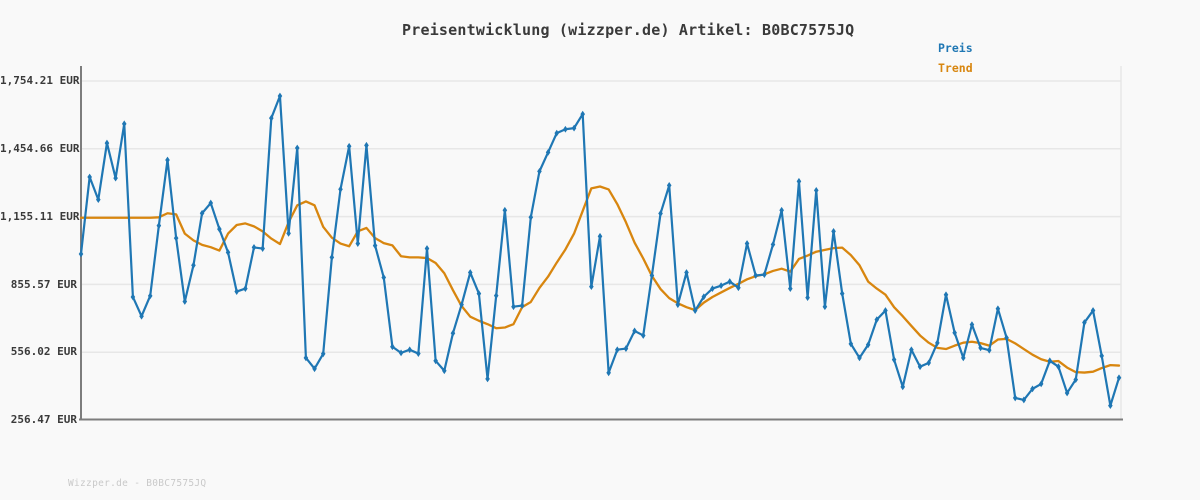 The image size is (1200, 500). What do you see at coordinates (43, 284) in the screenshot?
I see `y-tick-label: 855.57 EUR` at bounding box center [43, 284].